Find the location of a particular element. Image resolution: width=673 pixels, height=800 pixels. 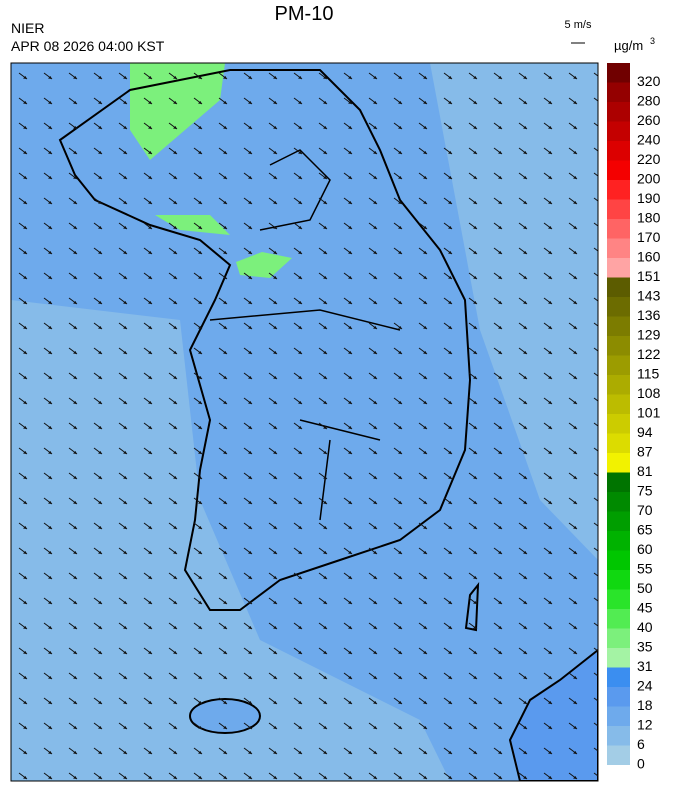

colorbar-label: 240 is located at coordinates (649, 140).